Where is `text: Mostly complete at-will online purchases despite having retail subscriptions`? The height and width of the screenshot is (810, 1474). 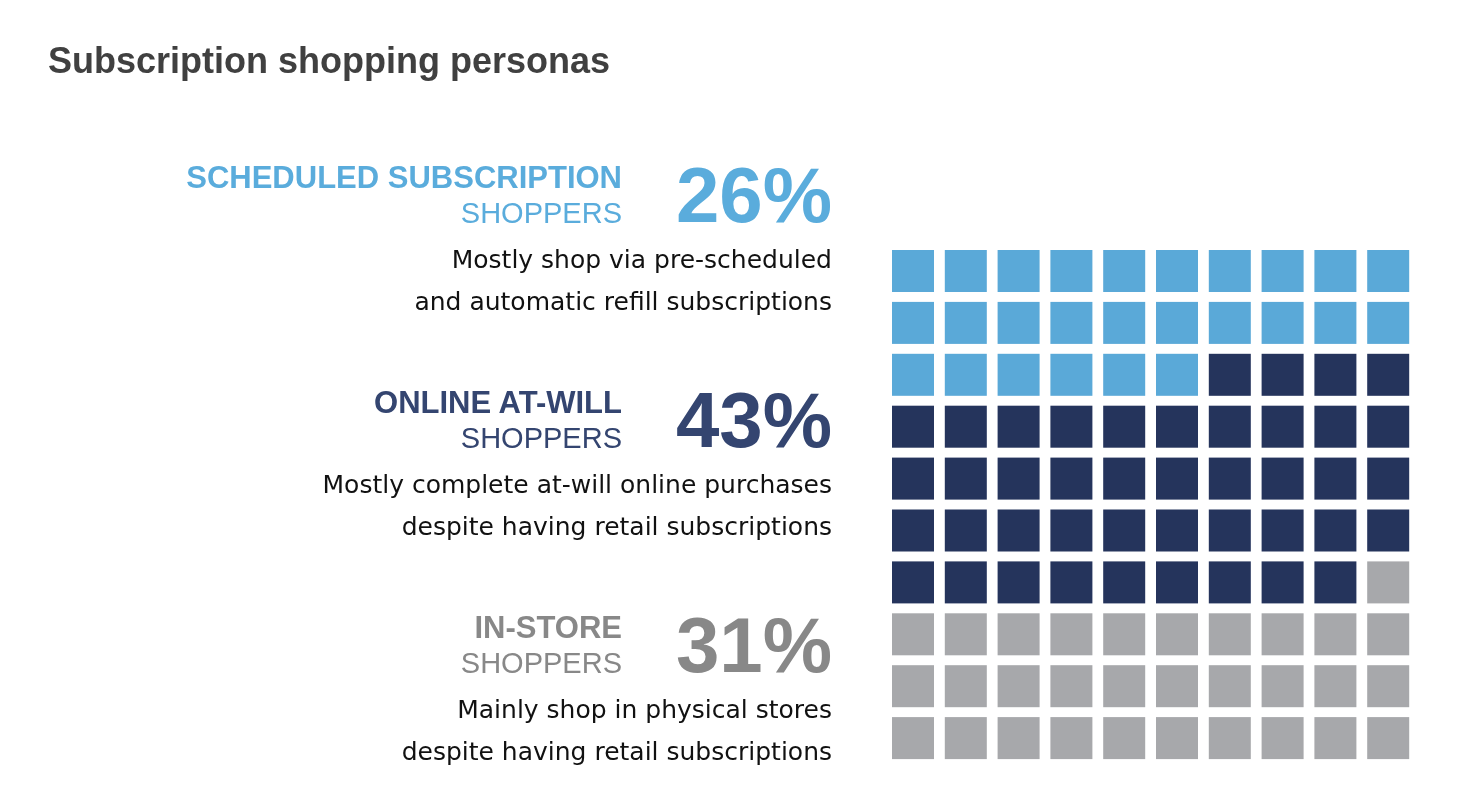 text: Mostly complete at-will online purchases despite having retail subscriptions is located at coordinates (577, 505).